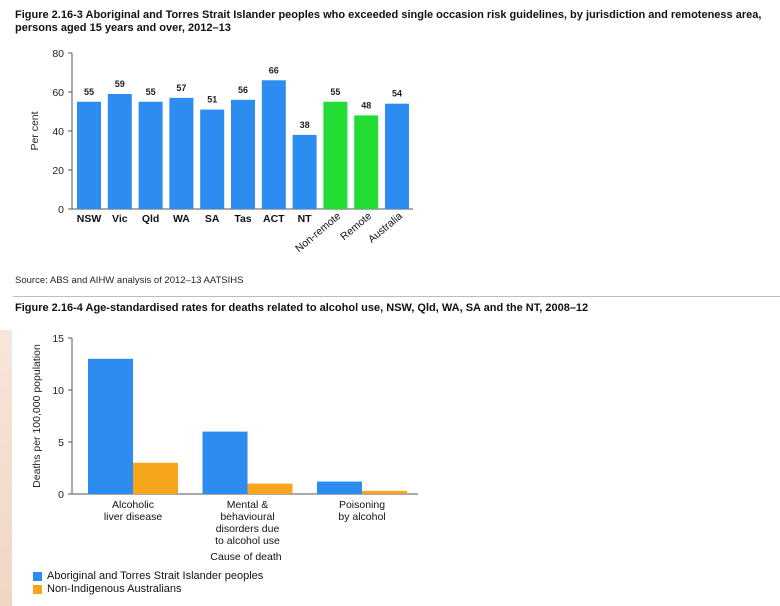 The width and height of the screenshot is (780, 606). What do you see at coordinates (6, 468) in the screenshot?
I see `background-strip` at bounding box center [6, 468].